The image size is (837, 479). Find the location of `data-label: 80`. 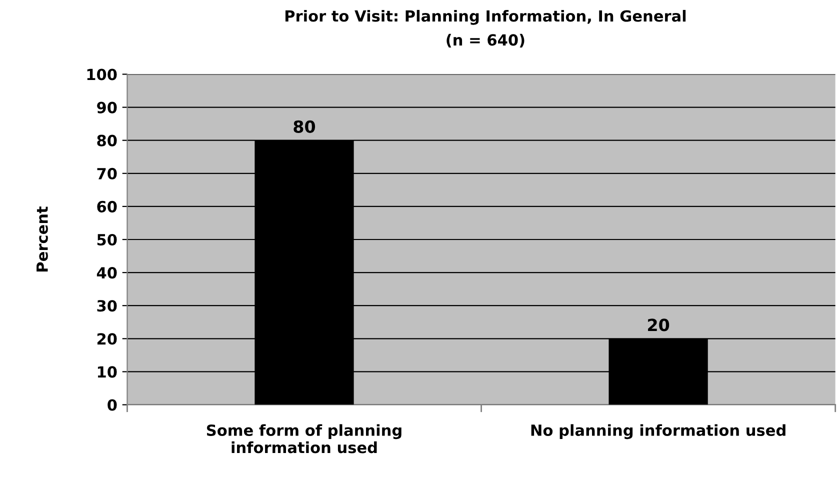

data-label: 80 is located at coordinates (305, 126).